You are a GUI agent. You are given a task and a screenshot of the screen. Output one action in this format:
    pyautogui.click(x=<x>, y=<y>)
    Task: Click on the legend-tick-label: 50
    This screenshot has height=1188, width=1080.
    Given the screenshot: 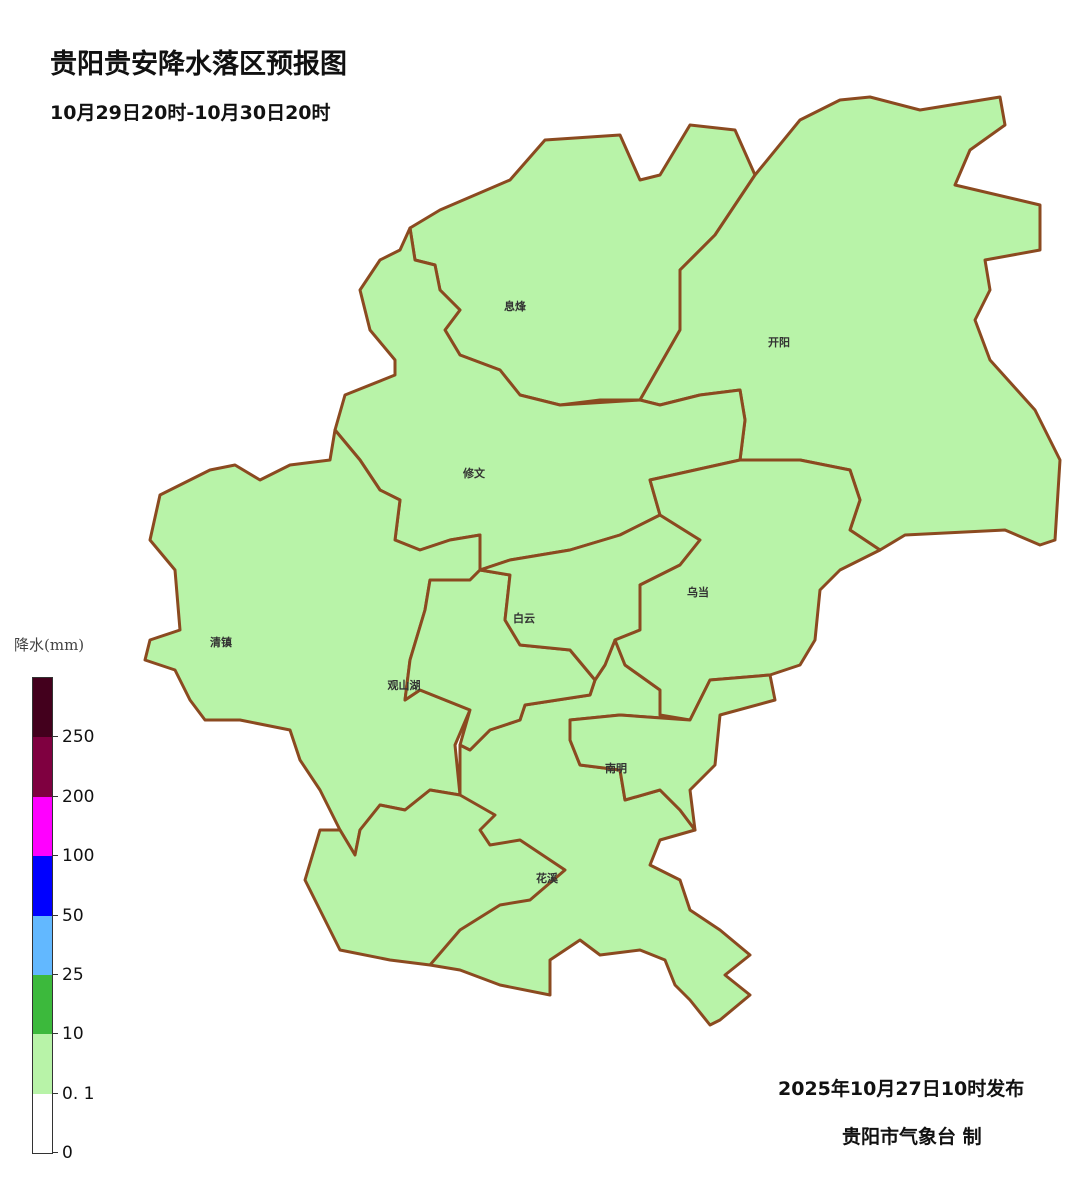 What is the action you would take?
    pyautogui.click(x=73, y=915)
    